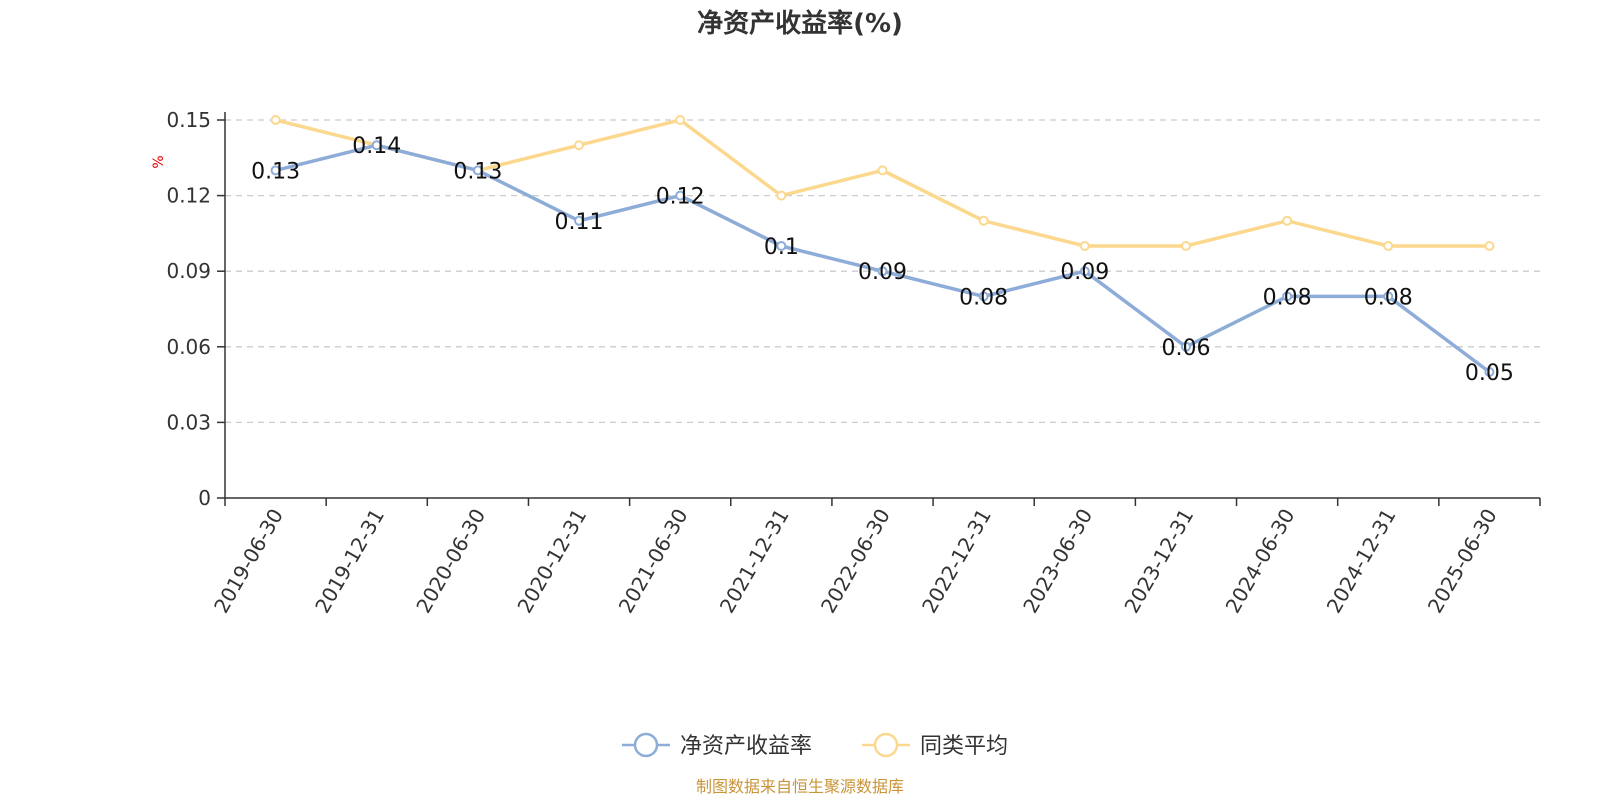 The height and width of the screenshot is (800, 1600). What do you see at coordinates (1057, 561) in the screenshot?
I see `x-tick-label: 2023-06-30` at bounding box center [1057, 561].